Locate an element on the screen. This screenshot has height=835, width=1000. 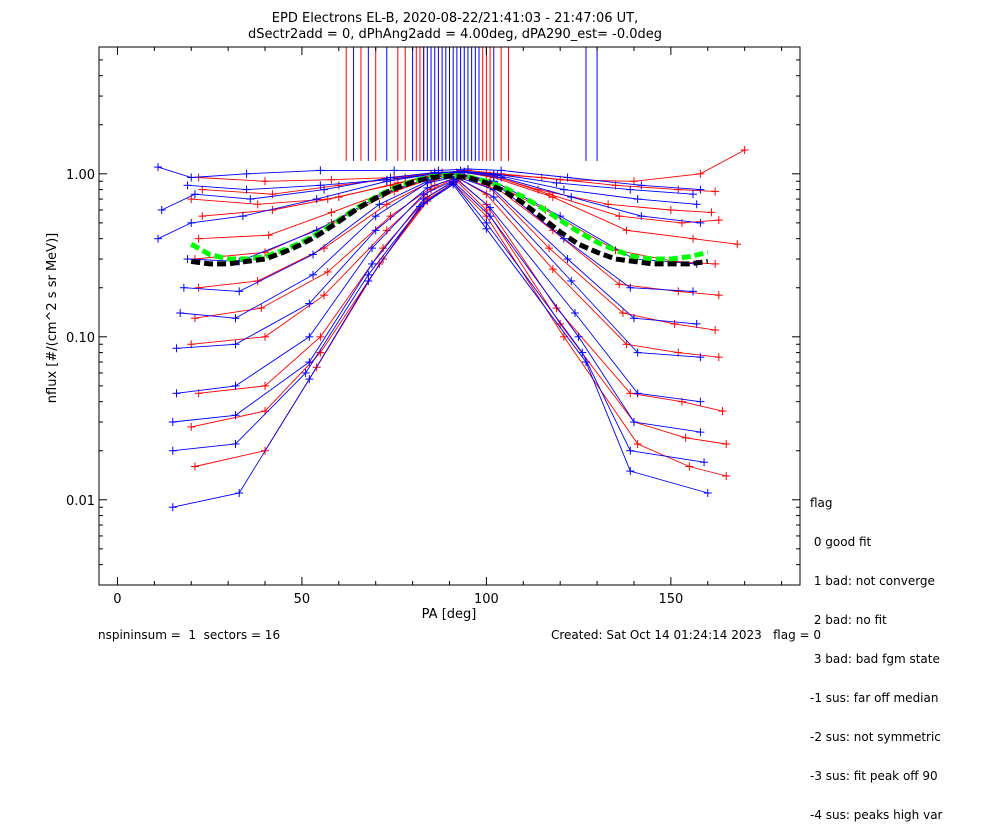
x-tick-label: 50 is located at coordinates (302, 599).